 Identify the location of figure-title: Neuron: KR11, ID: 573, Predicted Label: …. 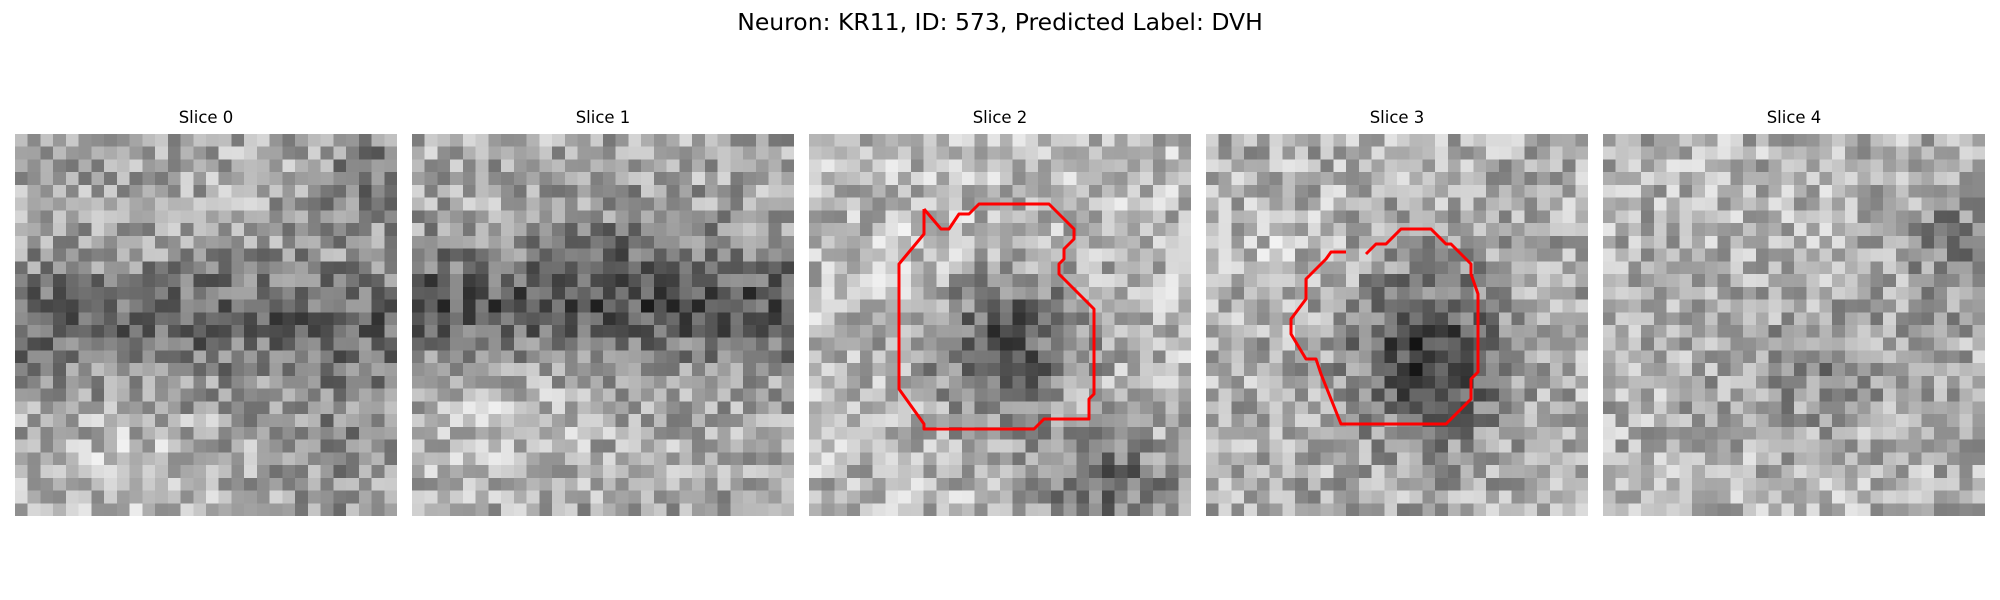
(1000, 22).